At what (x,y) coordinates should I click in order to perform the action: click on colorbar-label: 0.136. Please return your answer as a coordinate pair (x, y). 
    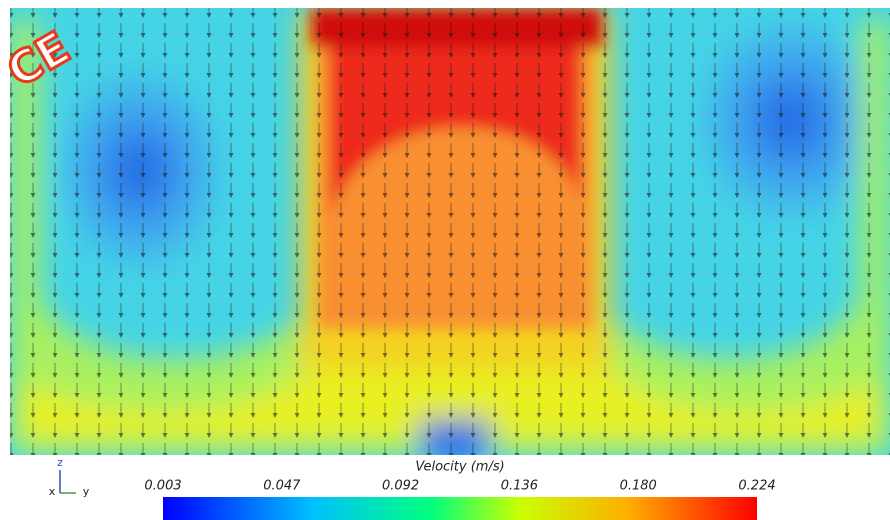
    Looking at the image, I should click on (519, 486).